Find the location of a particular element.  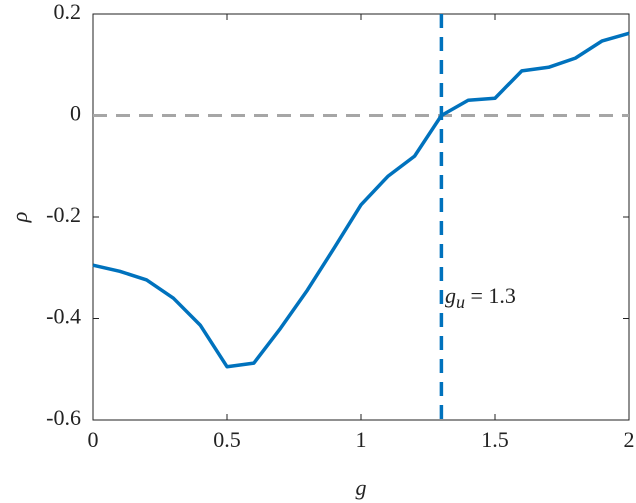

x-tick-label: 0.5 is located at coordinates (227, 439).